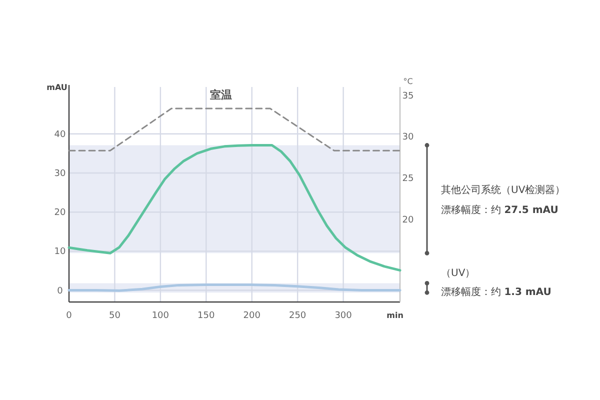 This screenshot has width=600, height=400. Describe the element at coordinates (161, 316) in the screenshot. I see `x-tick-label: 100` at that location.